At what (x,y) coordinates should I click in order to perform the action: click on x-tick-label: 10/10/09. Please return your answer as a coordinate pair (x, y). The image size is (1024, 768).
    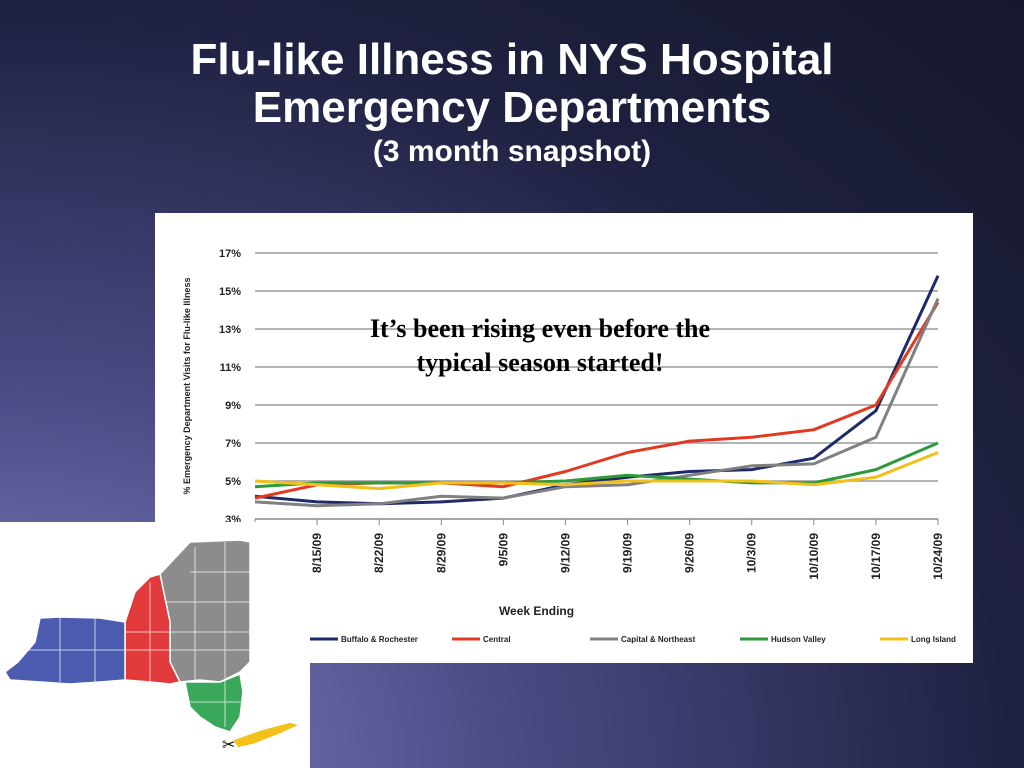
    Looking at the image, I should click on (814, 556).